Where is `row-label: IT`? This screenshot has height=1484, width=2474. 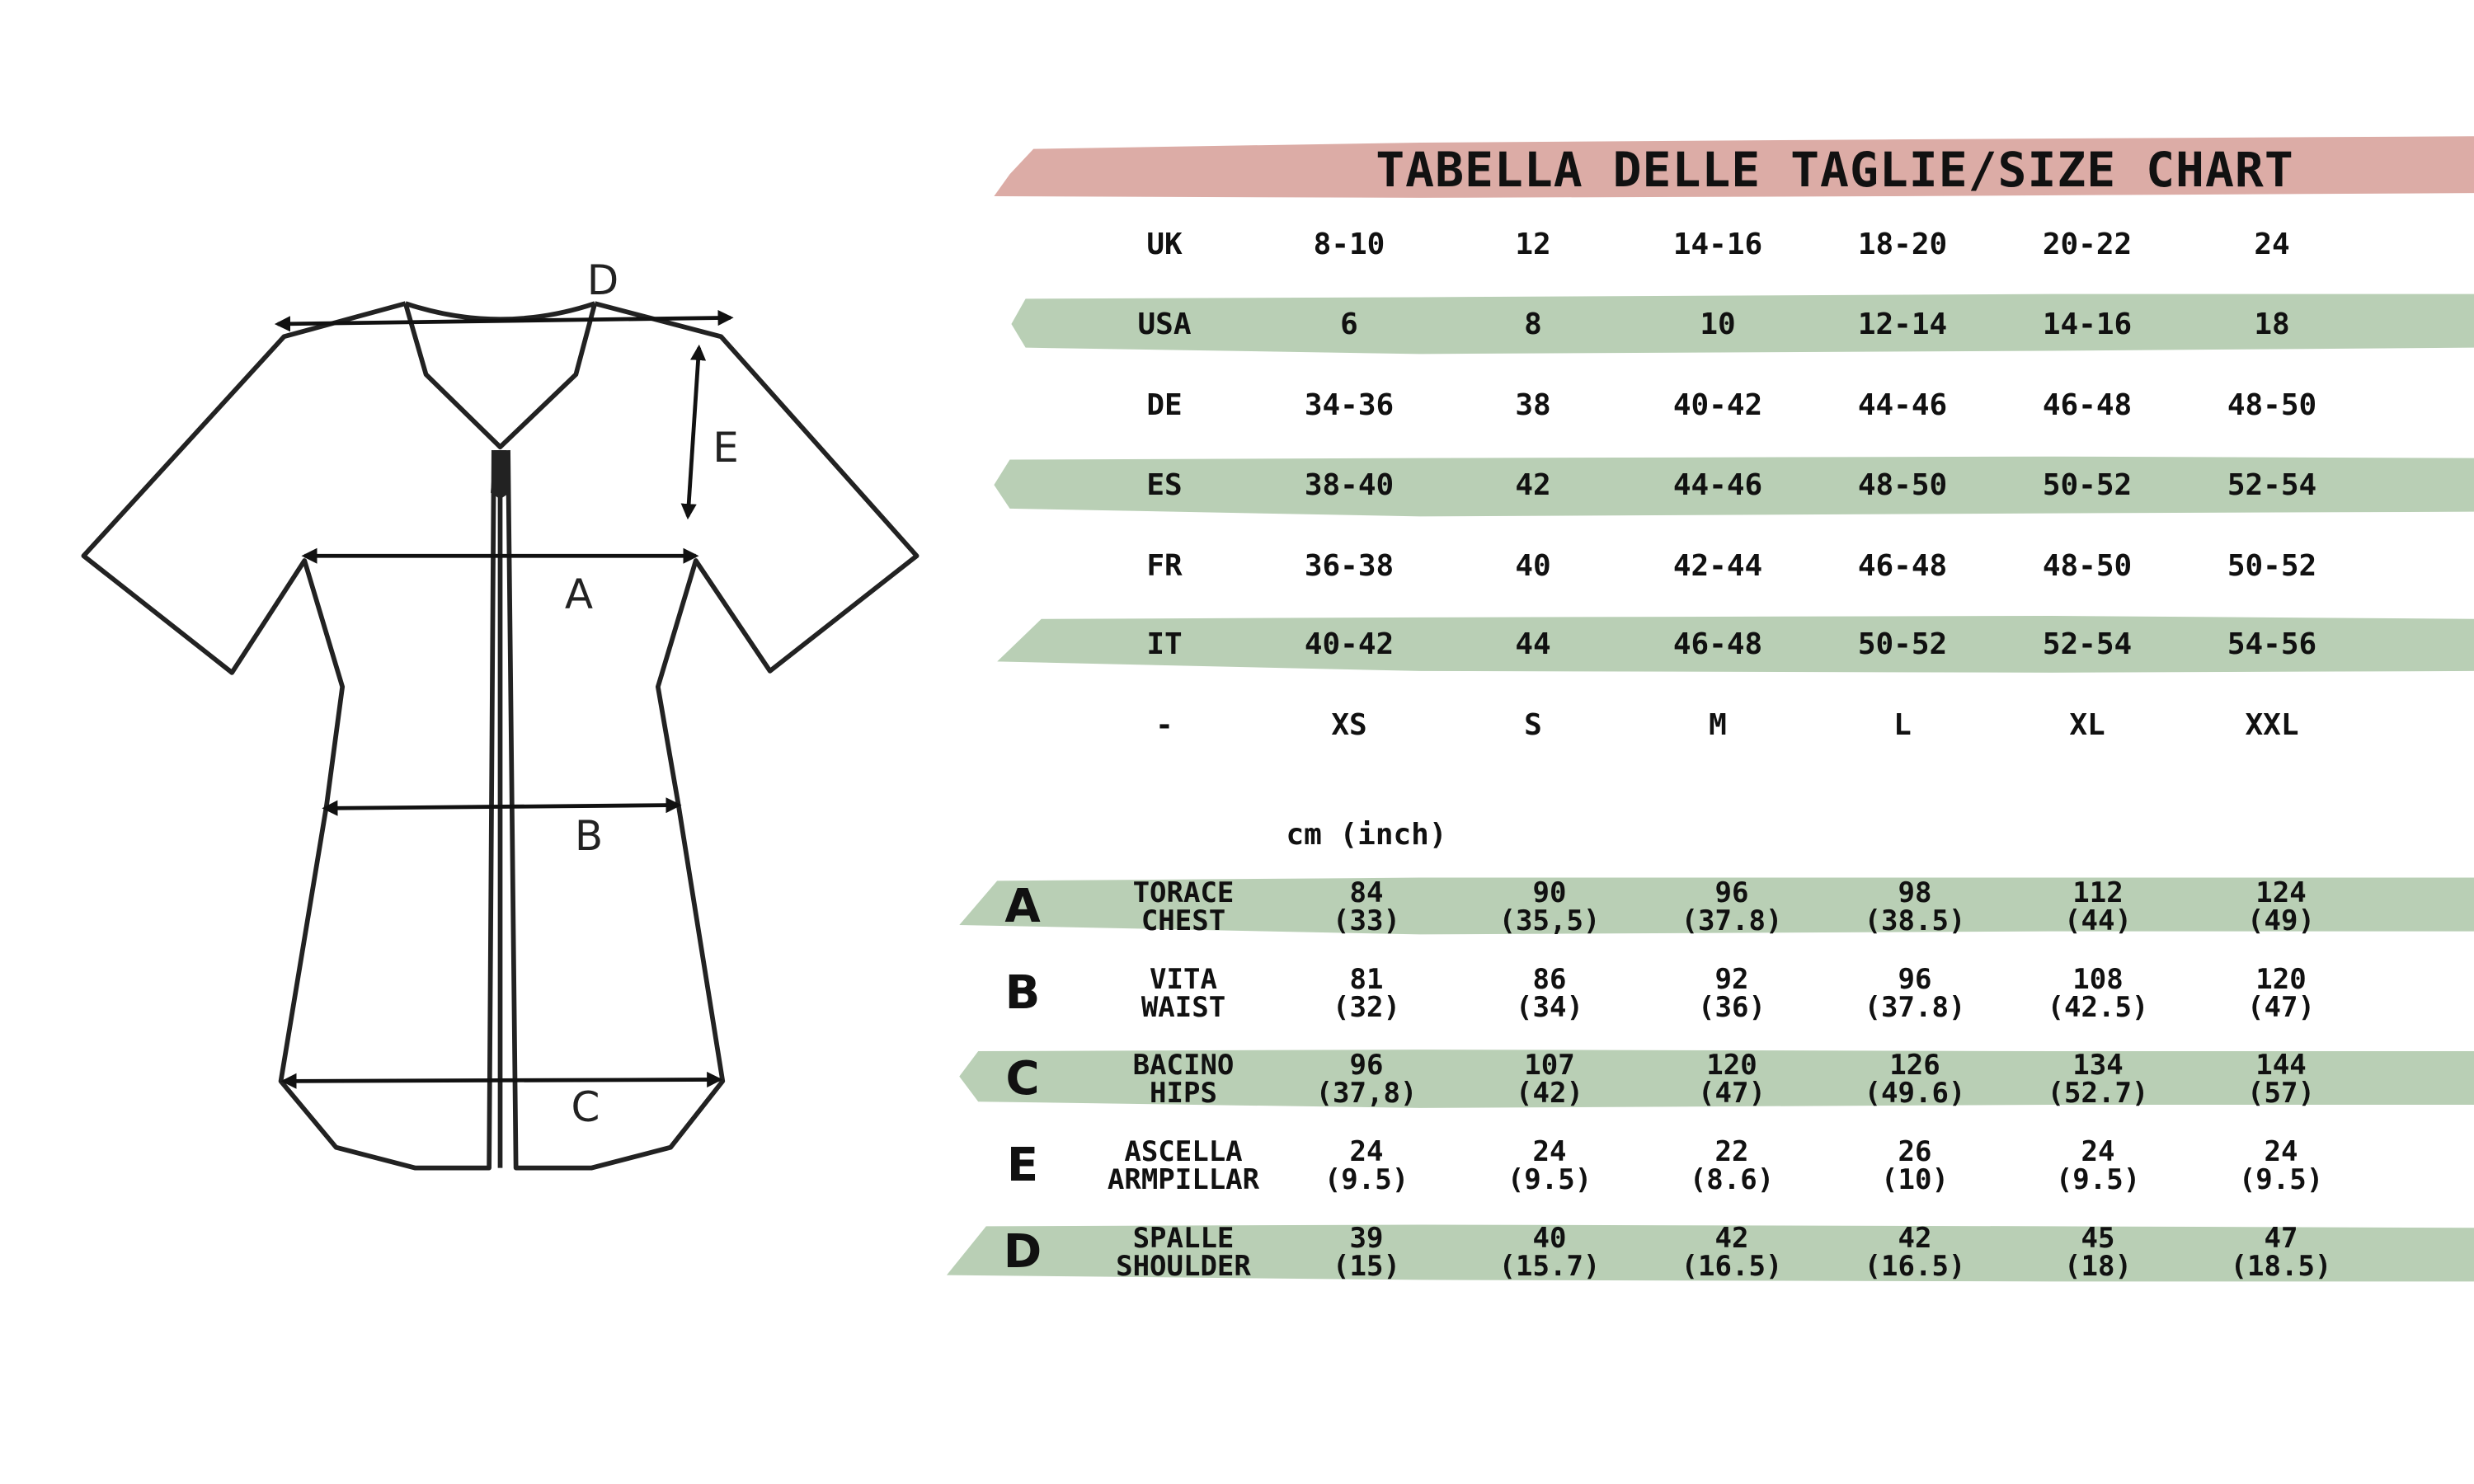
row-label: IT is located at coordinates (1164, 644).